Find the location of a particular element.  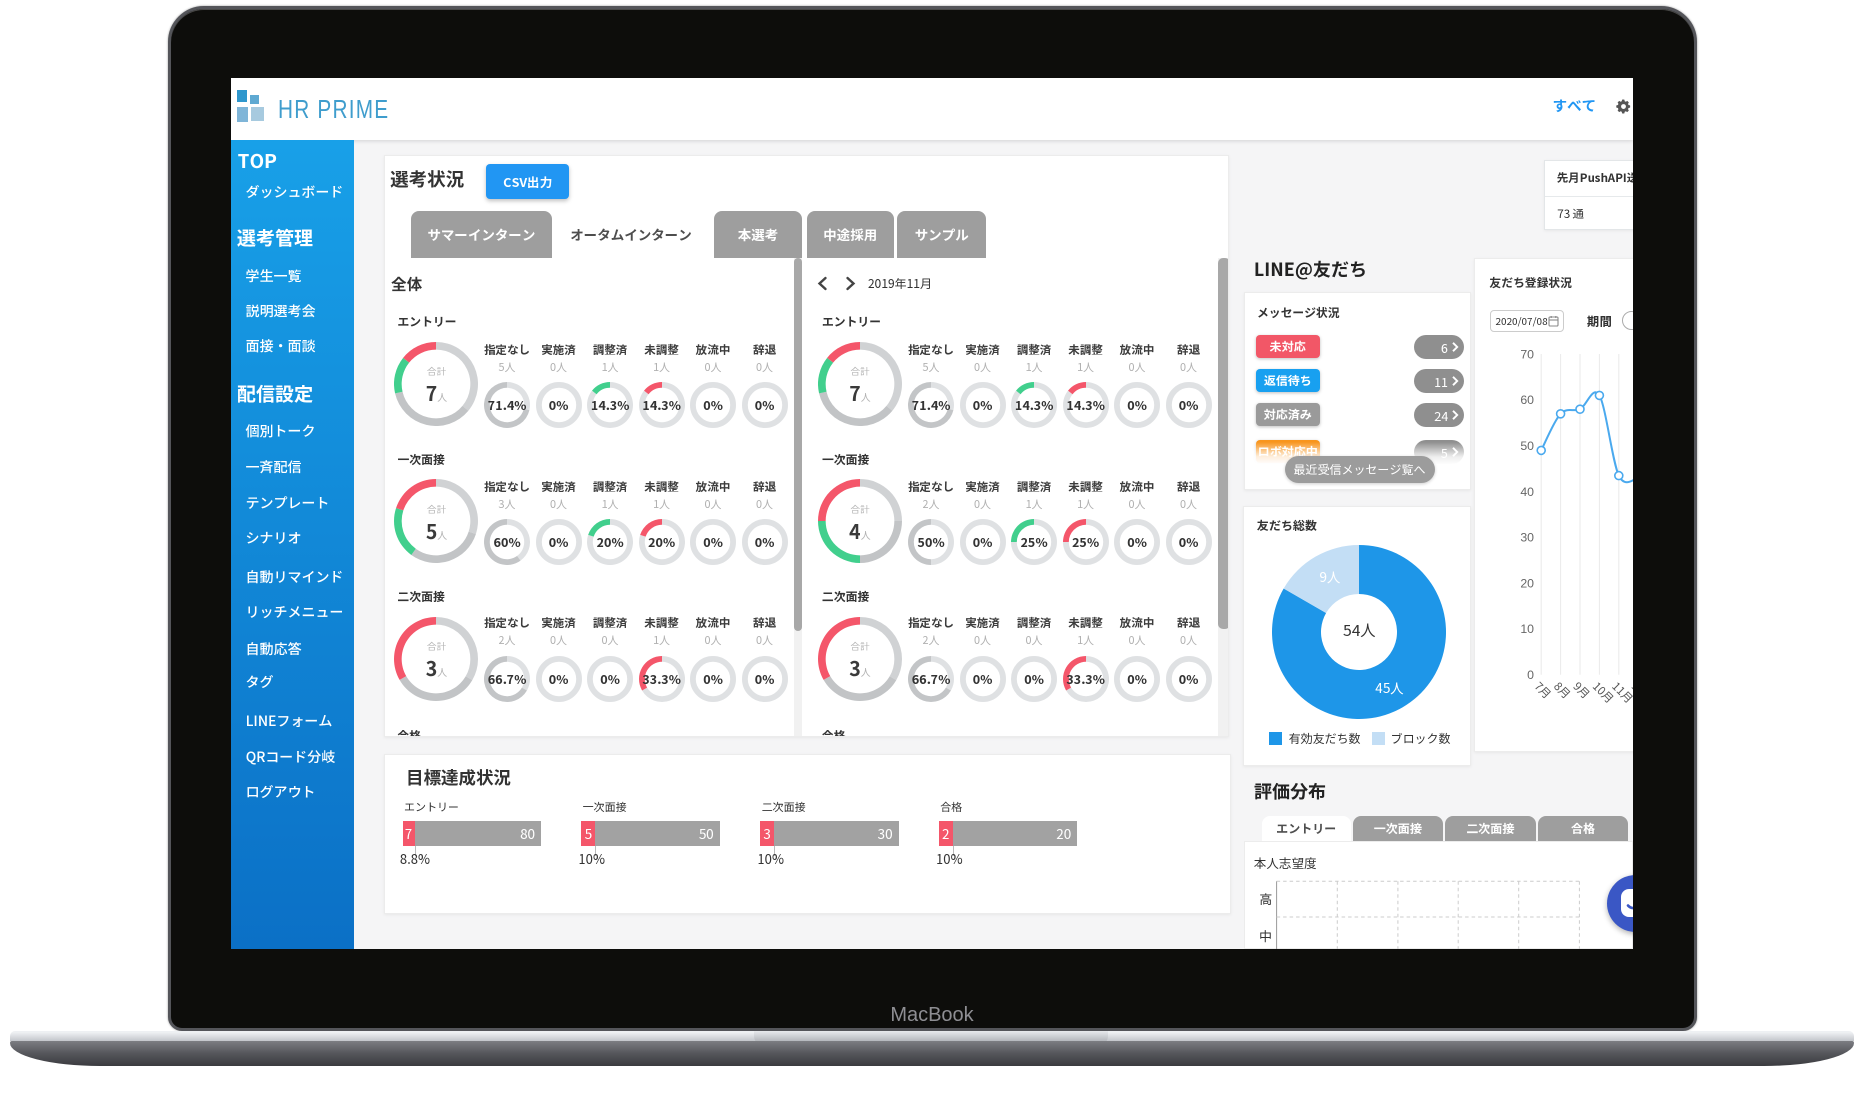

svg-text: 20 is located at coordinates (1527, 583).